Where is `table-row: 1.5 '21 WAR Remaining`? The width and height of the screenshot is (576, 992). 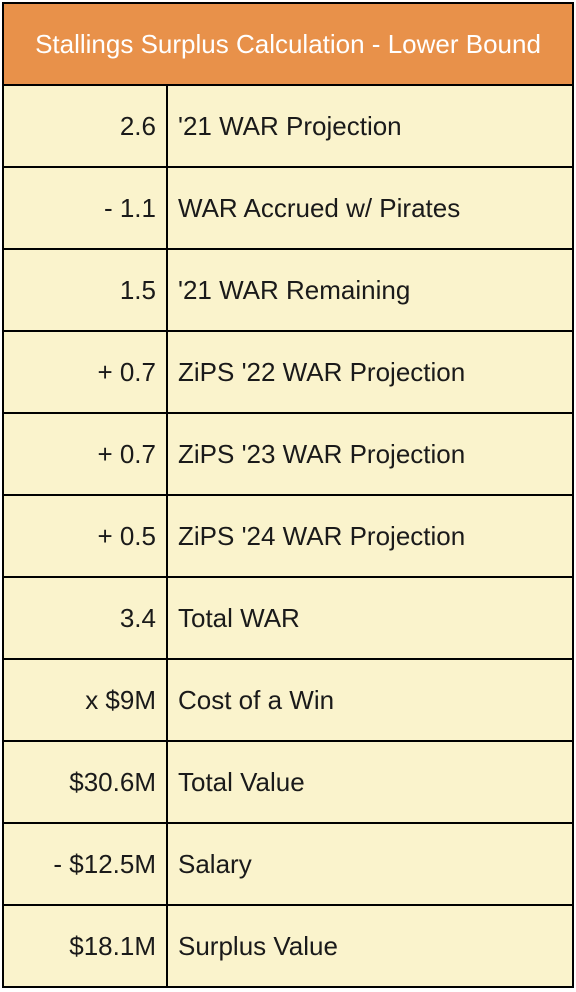 table-row: 1.5 '21 WAR Remaining is located at coordinates (288, 290).